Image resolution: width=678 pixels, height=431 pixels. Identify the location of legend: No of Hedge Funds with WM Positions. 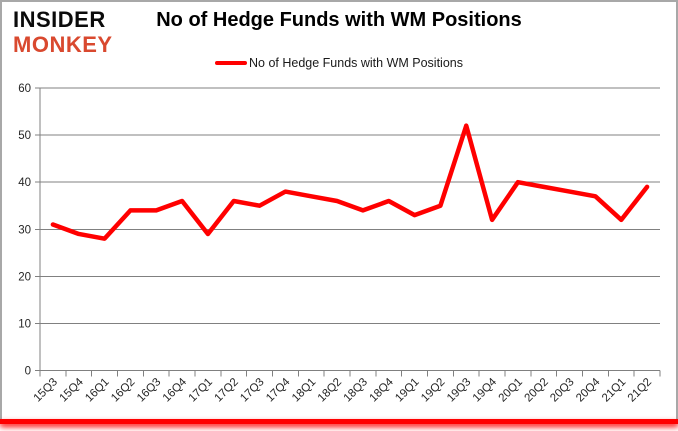
(339, 63).